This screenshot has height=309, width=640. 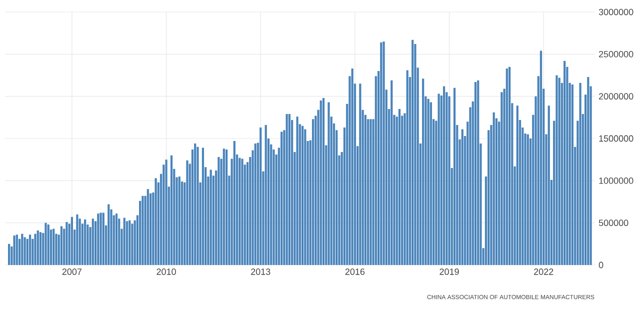 I want to click on x-tick-label: 2022, so click(x=544, y=271).